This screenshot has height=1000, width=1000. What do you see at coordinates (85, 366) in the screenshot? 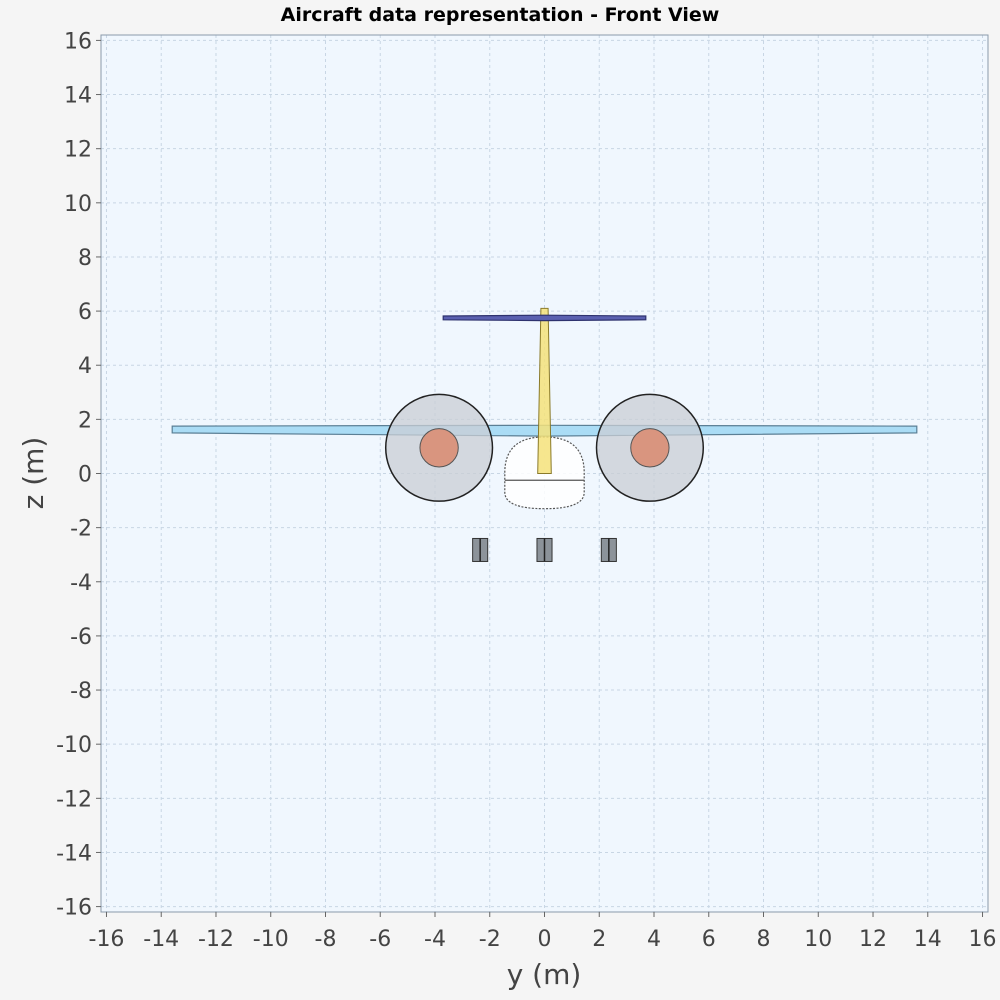
I see `y-tick-label: 4` at bounding box center [85, 366].